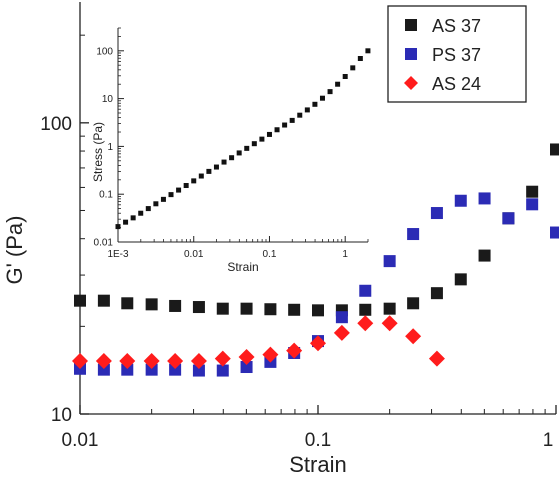  I want to click on main-y-label: G' (Pa), so click(14, 250).